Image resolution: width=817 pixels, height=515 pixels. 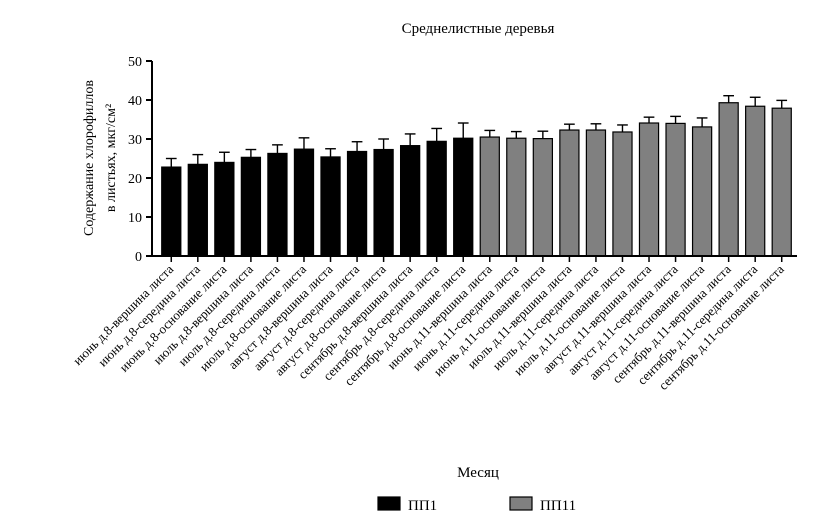 What do you see at coordinates (135, 179) in the screenshot?
I see `y-tick-label: 20` at bounding box center [135, 179].